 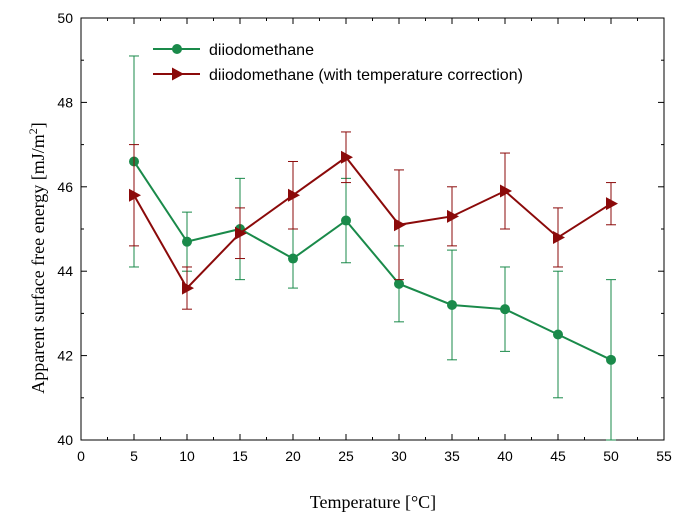 I want to click on x-tick-label: 10, so click(x=187, y=456).